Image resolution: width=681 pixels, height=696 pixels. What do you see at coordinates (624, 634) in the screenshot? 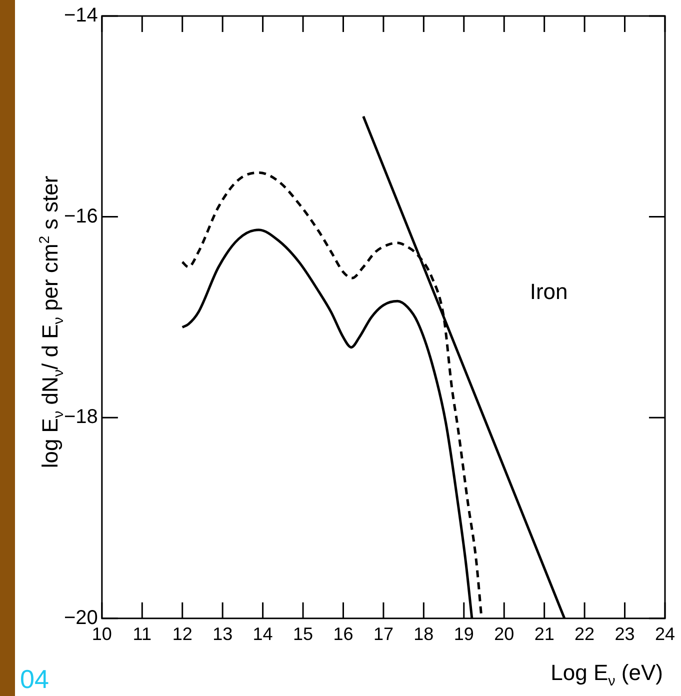
I see `x-tick-label: 23` at bounding box center [624, 634].